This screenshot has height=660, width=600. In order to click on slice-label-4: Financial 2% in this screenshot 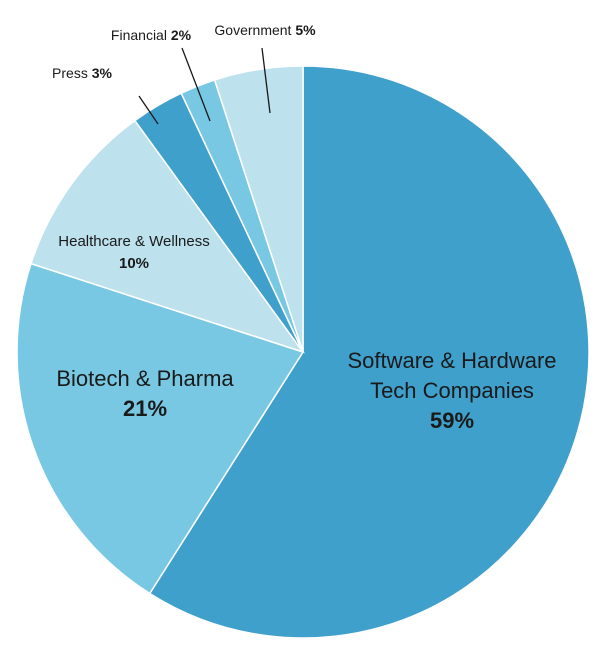, I will do `click(151, 35)`.